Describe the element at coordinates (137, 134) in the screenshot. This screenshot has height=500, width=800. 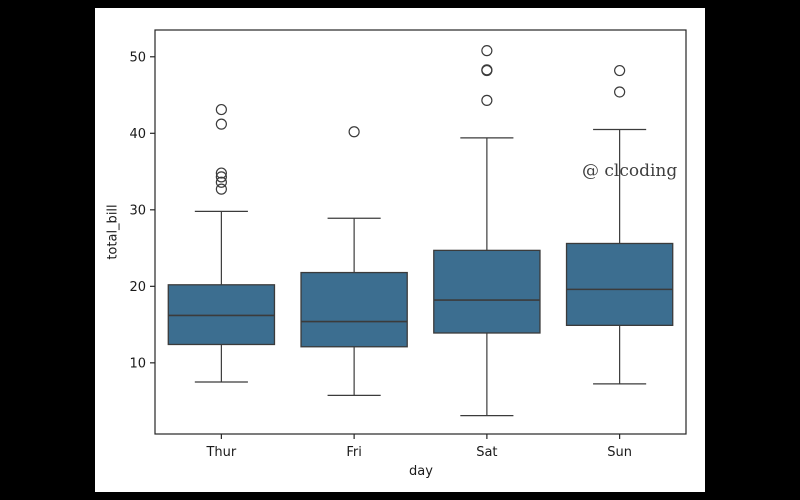
I see `y-tick-label: 40` at that location.